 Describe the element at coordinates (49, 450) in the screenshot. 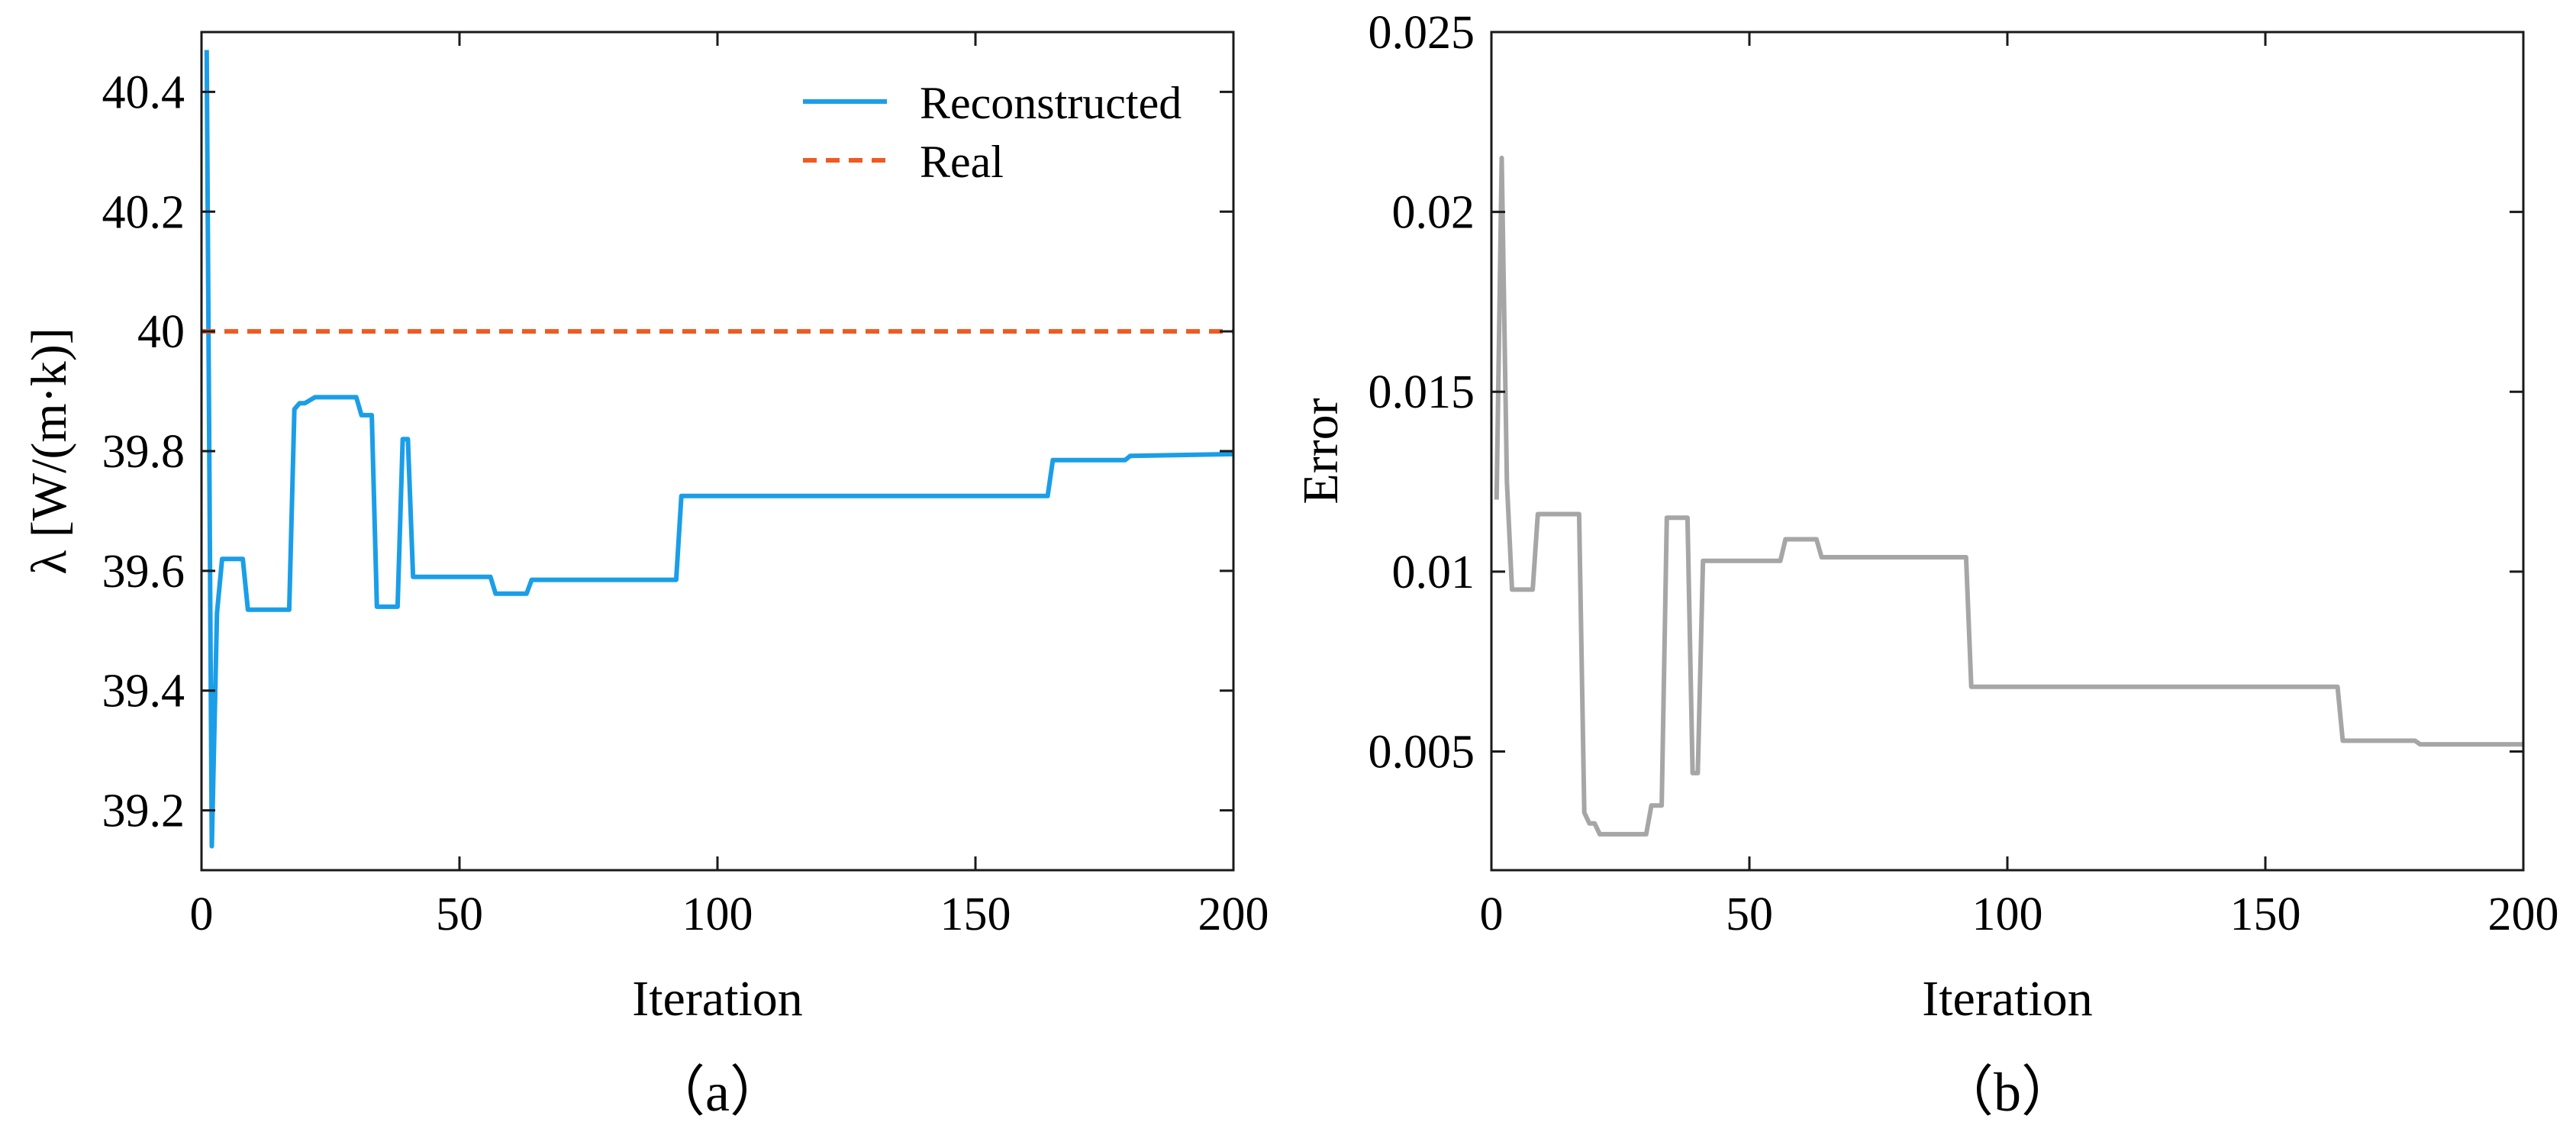

I see `panel-a-y-axis-label: λ [W/(m·k)]` at that location.